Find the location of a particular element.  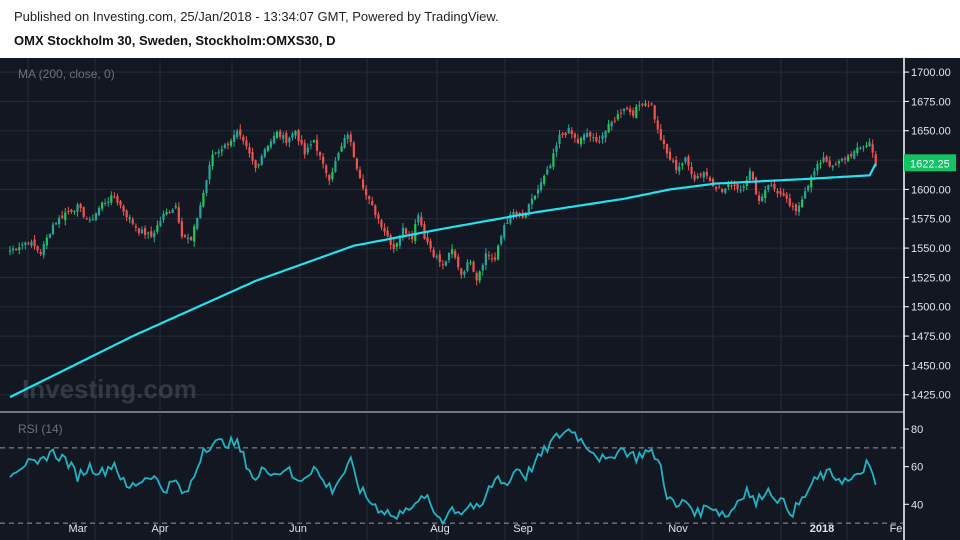

price-tick-label: 1550.00 is located at coordinates (931, 249).